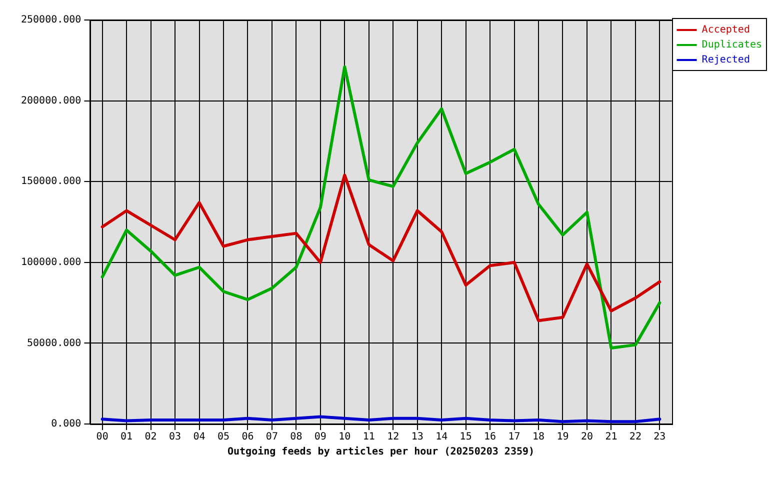  What do you see at coordinates (296, 437) in the screenshot?
I see `x-tick-label: 08` at bounding box center [296, 437].